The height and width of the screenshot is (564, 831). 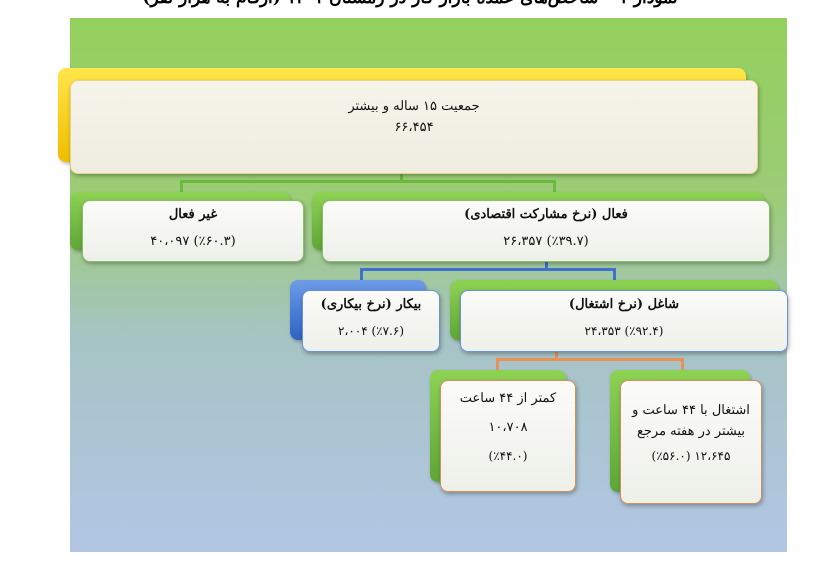 I want to click on under44-percent: (٪۴۴.۰), so click(x=508, y=456).